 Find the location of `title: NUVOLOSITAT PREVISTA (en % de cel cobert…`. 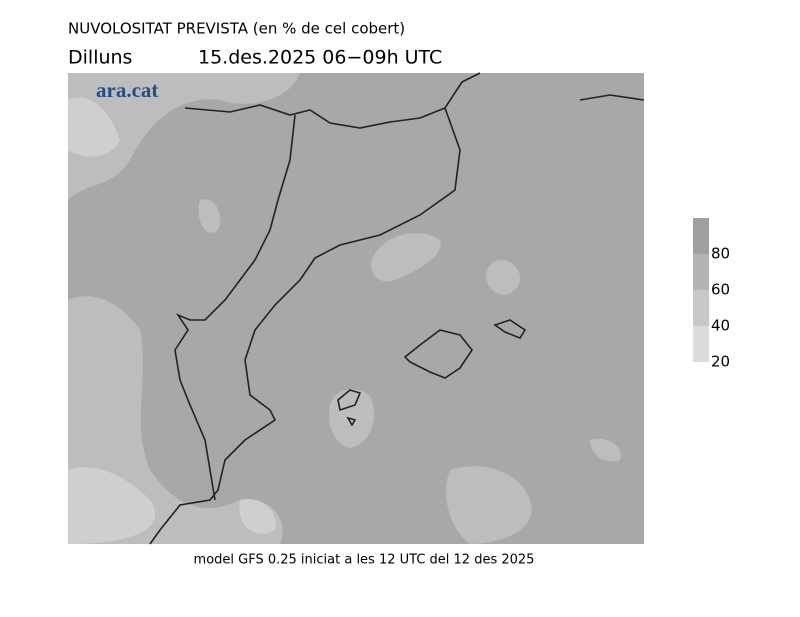

title: NUVOLOSITAT PREVISTA (en % de cel cobert… is located at coordinates (236, 29).